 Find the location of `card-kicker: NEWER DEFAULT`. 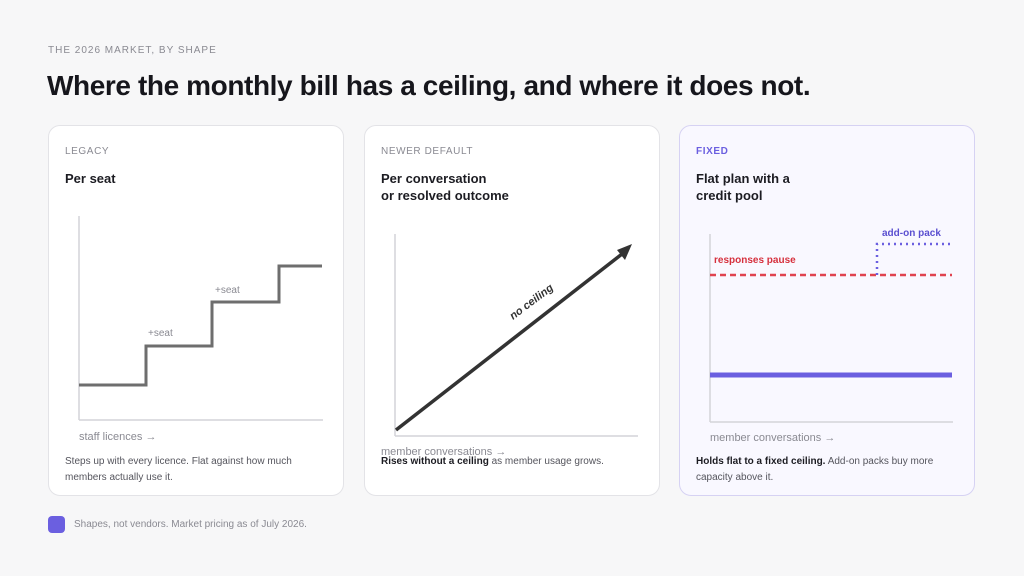

card-kicker: NEWER DEFAULT is located at coordinates (427, 151).